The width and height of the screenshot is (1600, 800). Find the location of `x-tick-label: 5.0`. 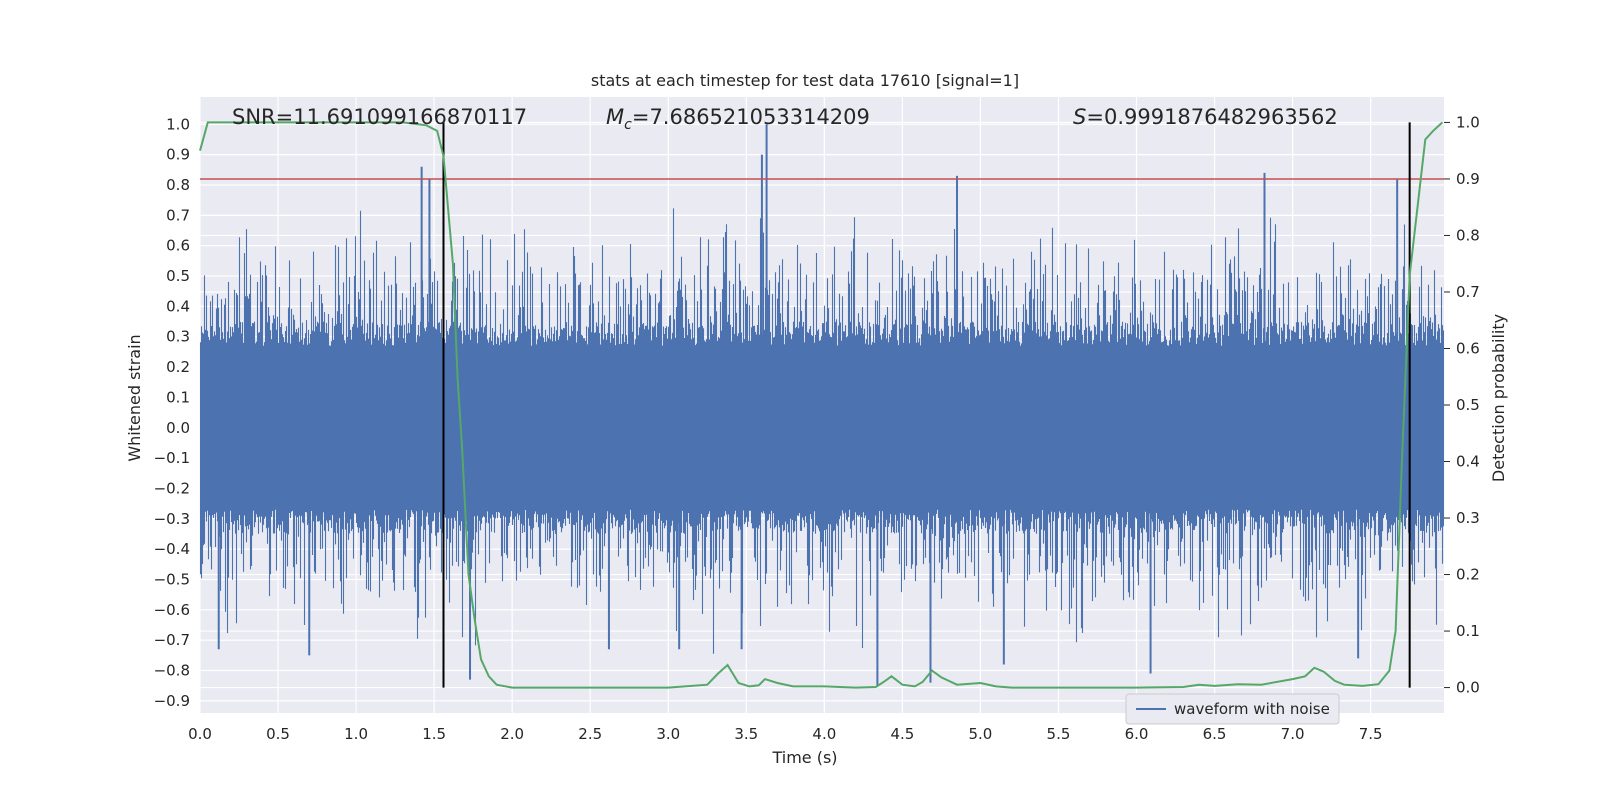

x-tick-label: 5.0 is located at coordinates (980, 734).